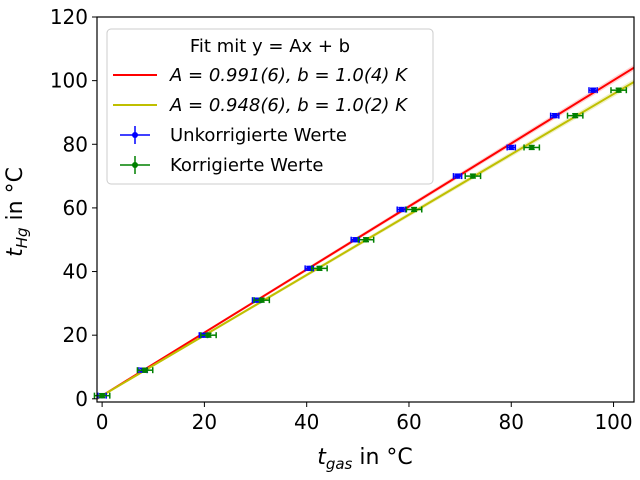  Describe the element at coordinates (75, 208) in the screenshot. I see `y-tick-label-60: 60` at that location.